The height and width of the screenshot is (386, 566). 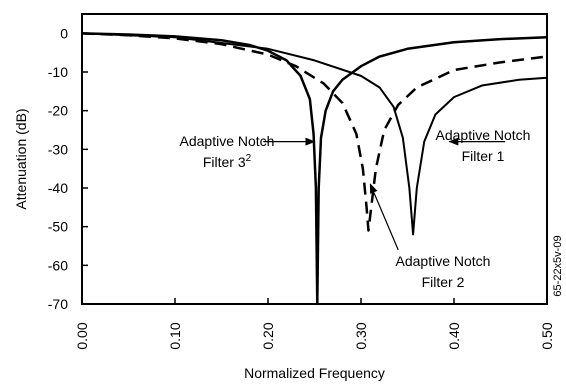 What do you see at coordinates (443, 271) in the screenshot?
I see `anf2-label: Adaptive Notch Filter 2` at bounding box center [443, 271].